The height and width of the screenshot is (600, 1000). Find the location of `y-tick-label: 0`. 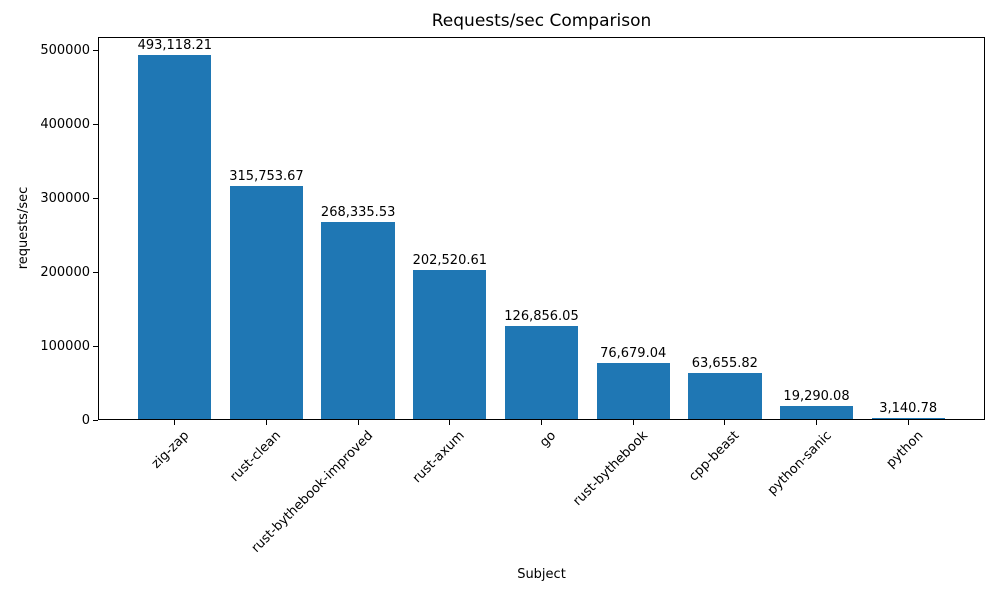

y-tick-label: 0 is located at coordinates (85, 420).